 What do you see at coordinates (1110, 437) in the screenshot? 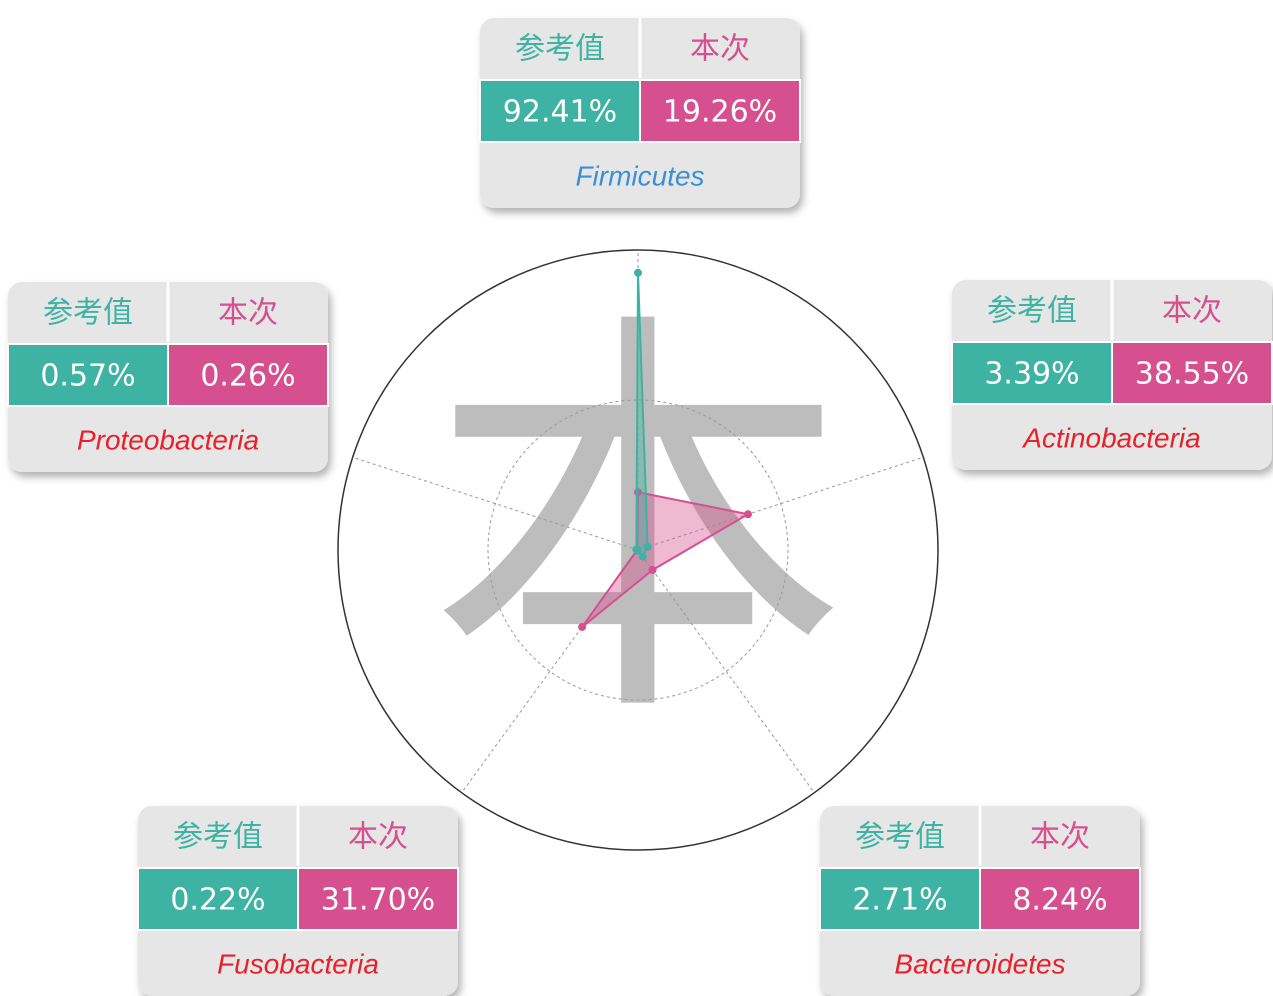
I see `category-label: Actinobacteria` at bounding box center [1110, 437].